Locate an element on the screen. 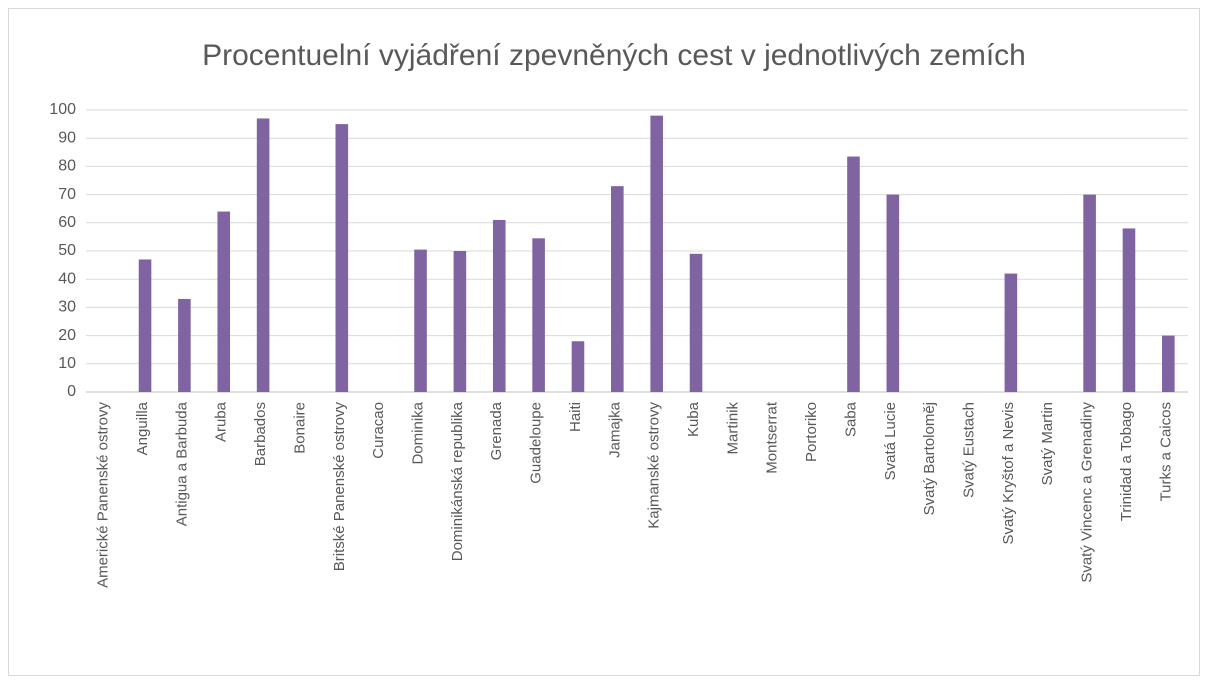 The width and height of the screenshot is (1208, 684). y-tick-label: 40 is located at coordinates (67, 278).